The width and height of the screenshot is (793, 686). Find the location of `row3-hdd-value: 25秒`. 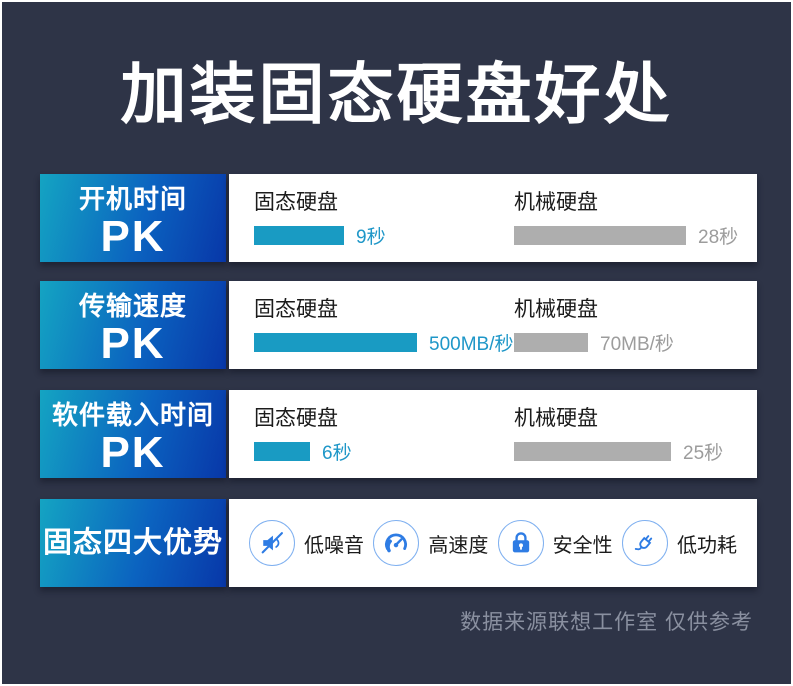

row3-hdd-value: 25秒 is located at coordinates (703, 453).